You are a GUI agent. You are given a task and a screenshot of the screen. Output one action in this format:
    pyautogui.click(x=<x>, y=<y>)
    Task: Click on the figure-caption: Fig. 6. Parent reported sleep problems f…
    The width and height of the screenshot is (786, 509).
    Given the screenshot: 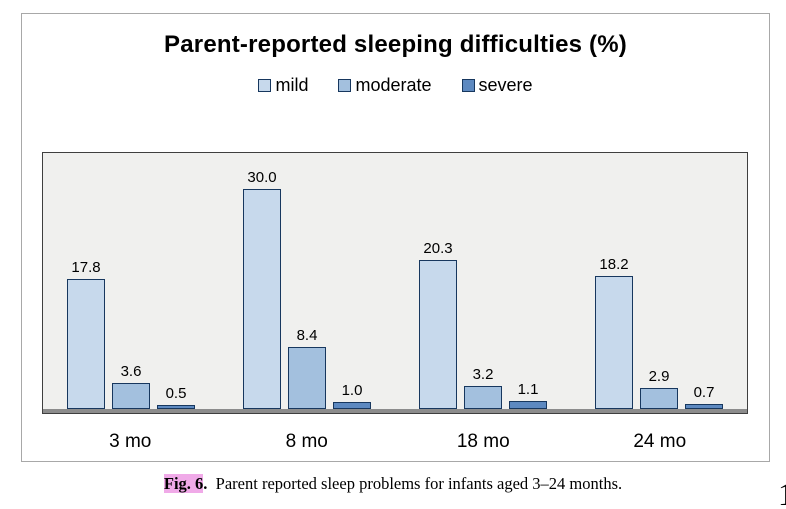 What is the action you would take?
    pyautogui.click(x=393, y=484)
    